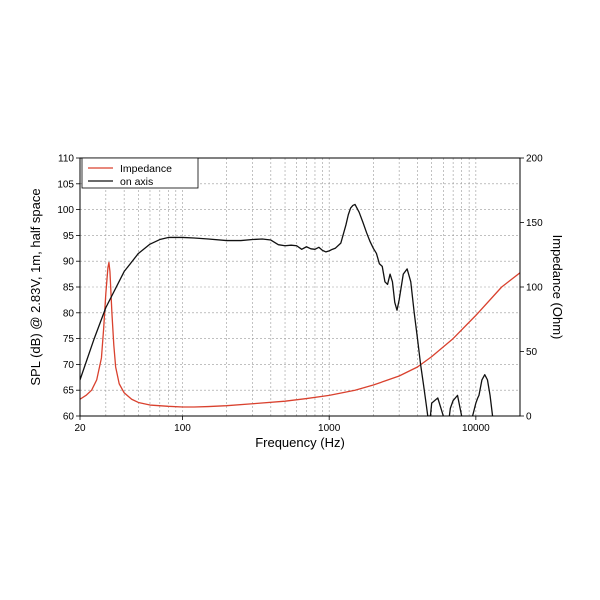 This screenshot has height=600, width=600. Describe the element at coordinates (529, 417) in the screenshot. I see `y2-tick-label: 0` at that location.